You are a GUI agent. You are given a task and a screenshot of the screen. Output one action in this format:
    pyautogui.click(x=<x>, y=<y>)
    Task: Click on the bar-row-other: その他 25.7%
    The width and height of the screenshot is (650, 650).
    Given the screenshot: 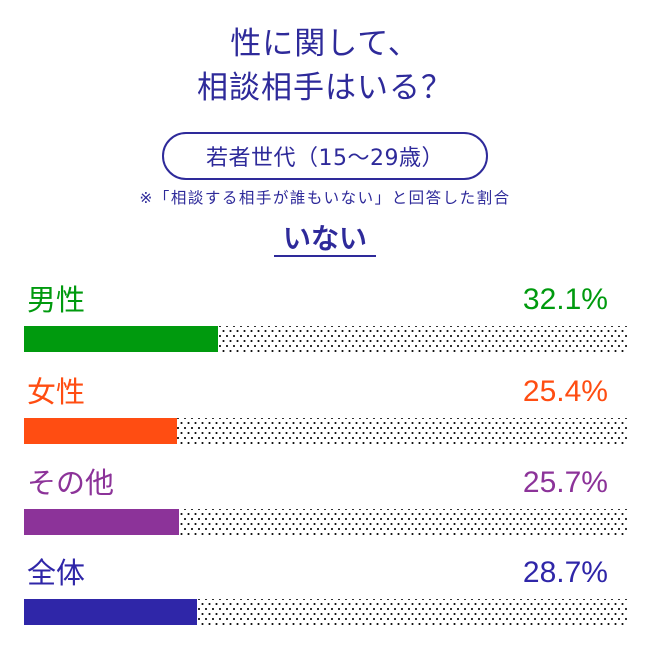 What is the action you would take?
    pyautogui.click(x=325, y=508)
    